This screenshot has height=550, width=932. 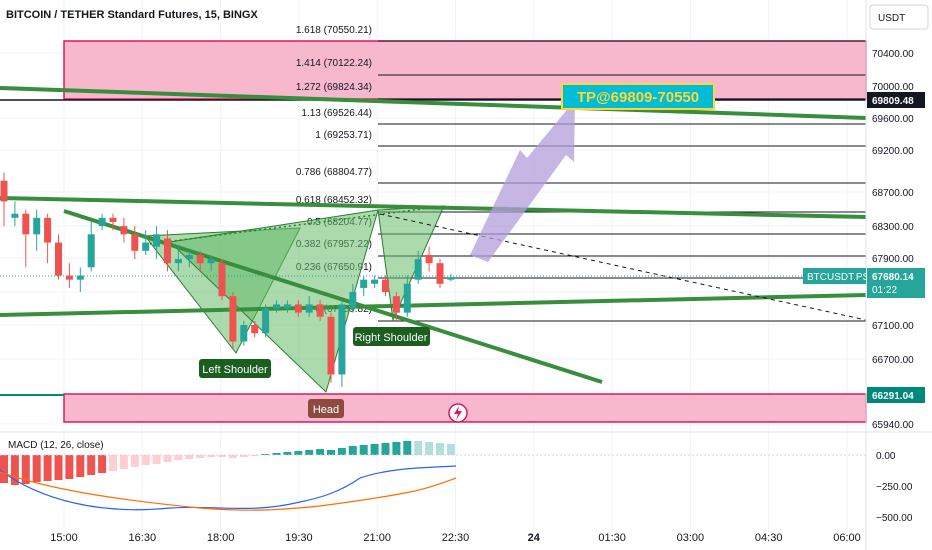 What do you see at coordinates (893, 227) in the screenshot?
I see `price-tick: 68300.00` at bounding box center [893, 227].